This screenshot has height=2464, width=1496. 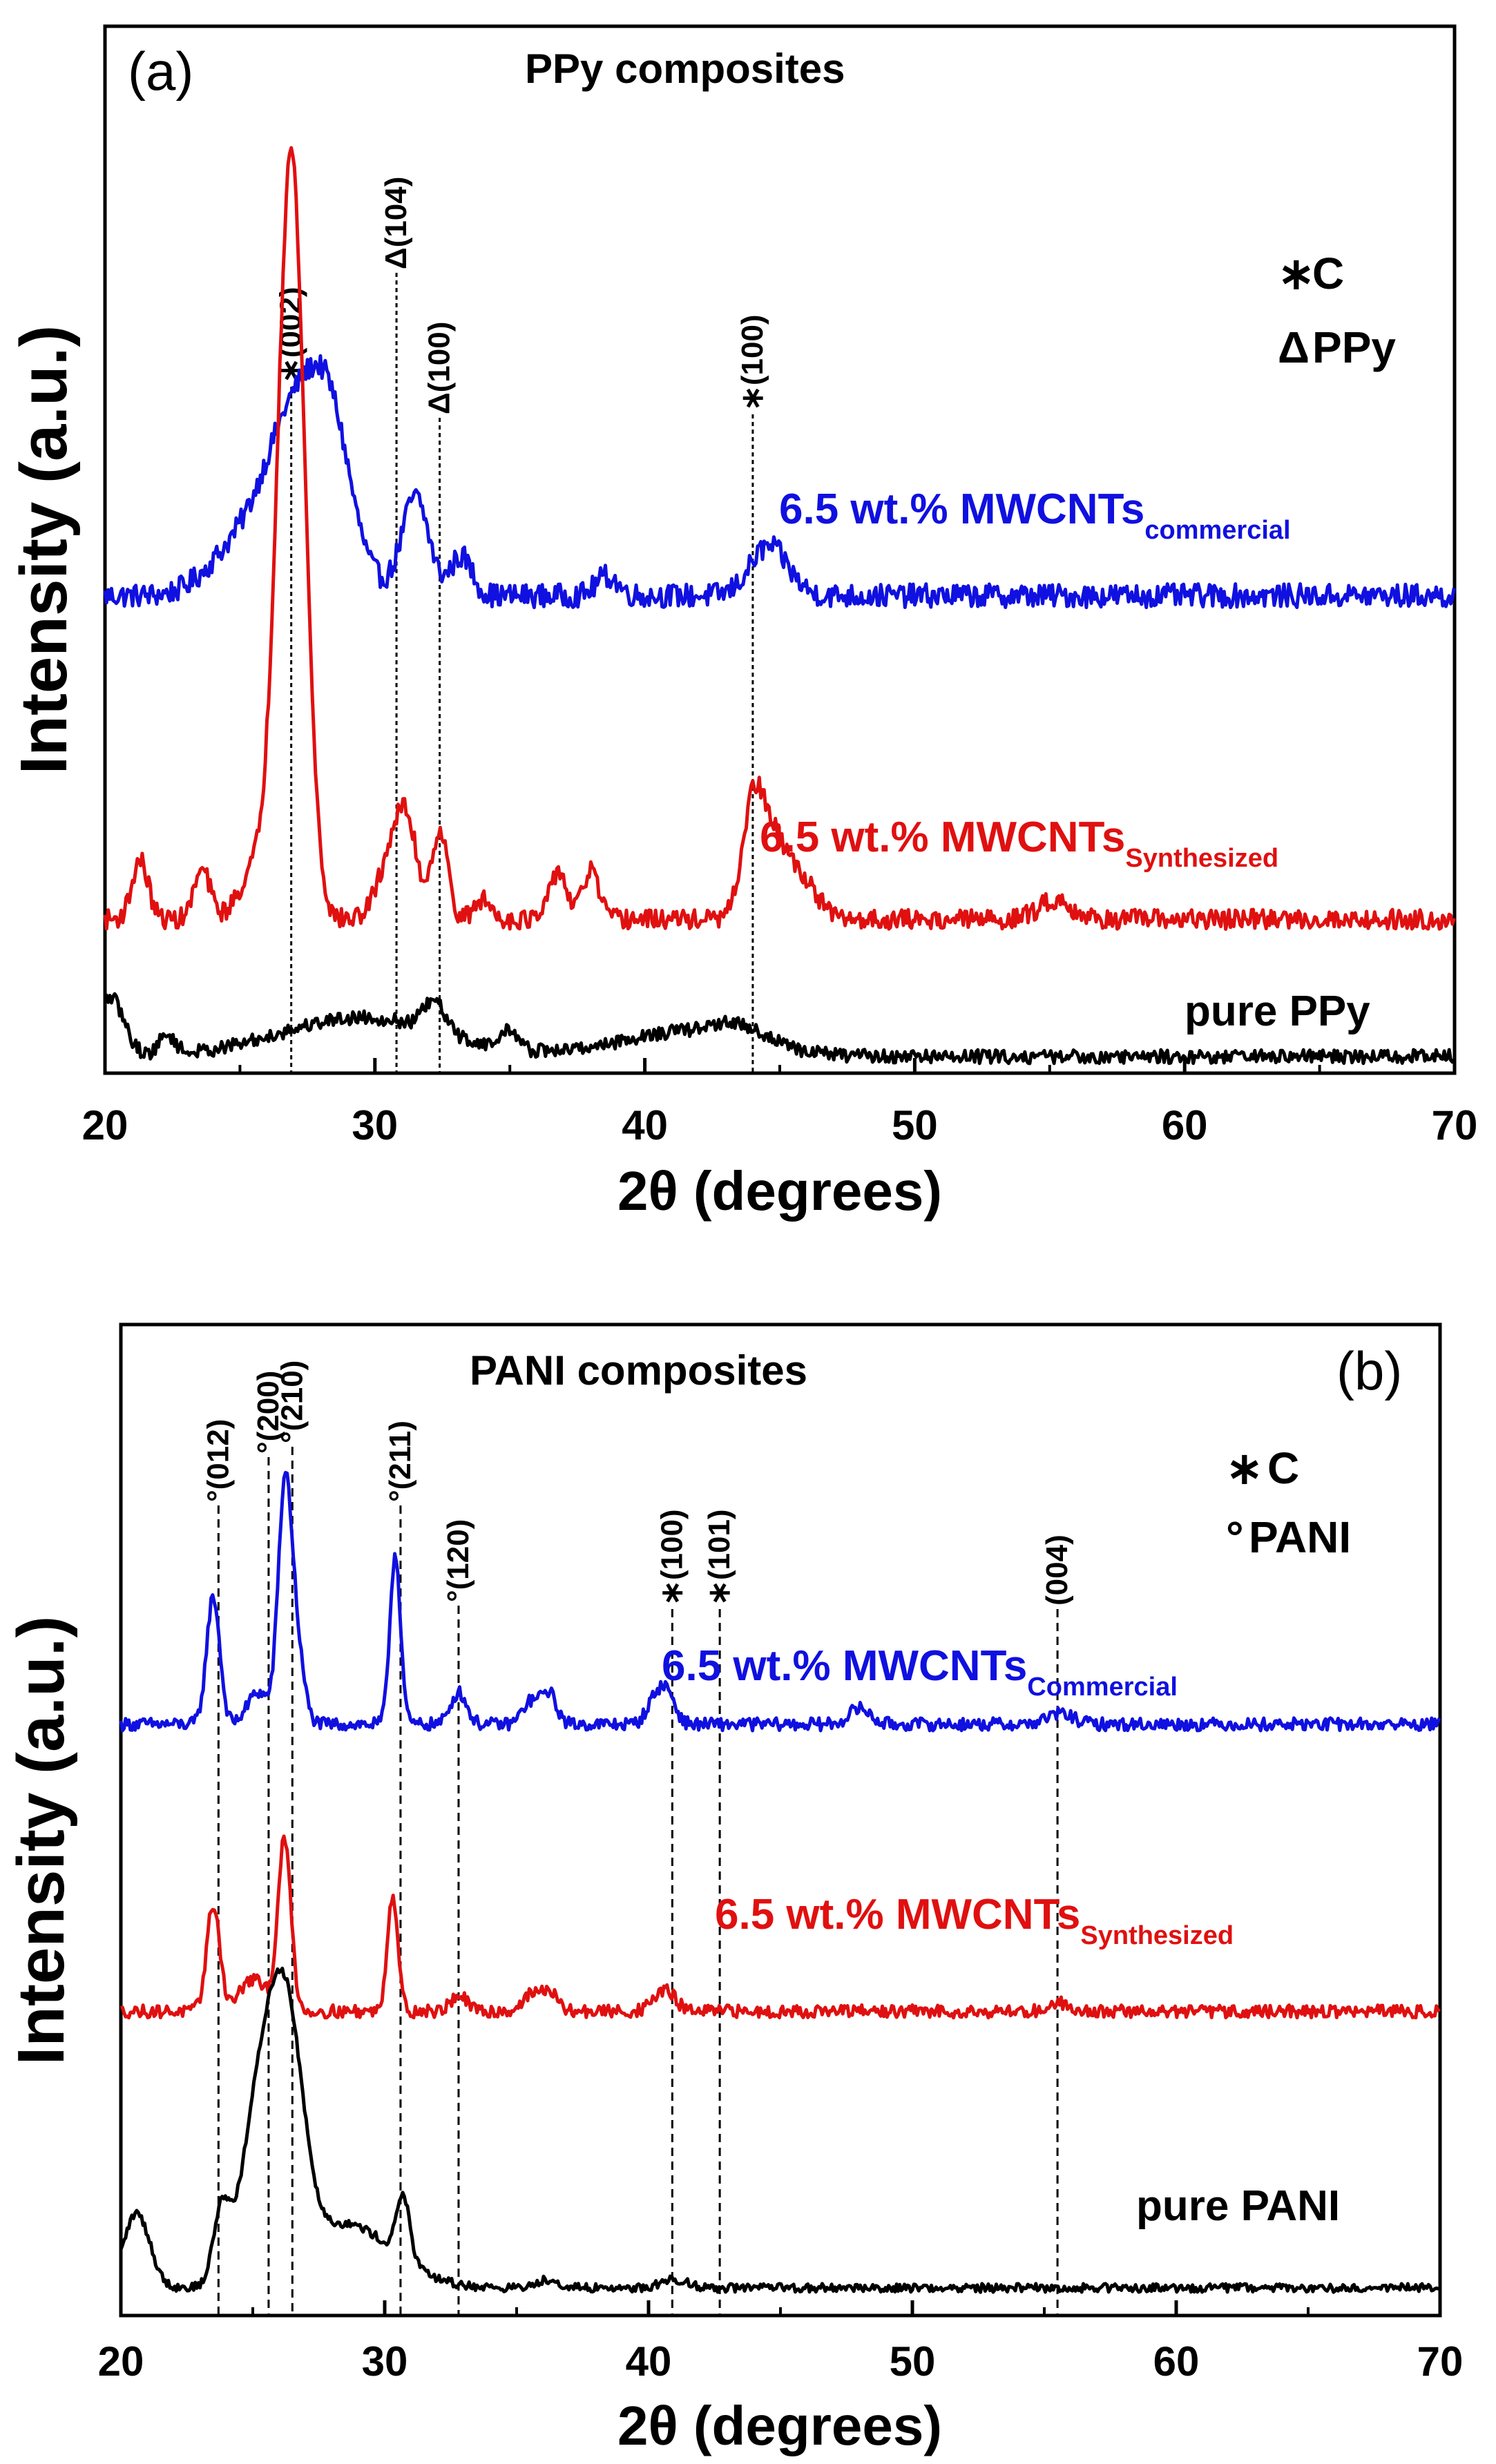 What do you see at coordinates (521, 625) in the screenshot?
I see `reference-lines-a: ∗(002)Δ(104)Δ(100) ∗(100)` at bounding box center [521, 625].